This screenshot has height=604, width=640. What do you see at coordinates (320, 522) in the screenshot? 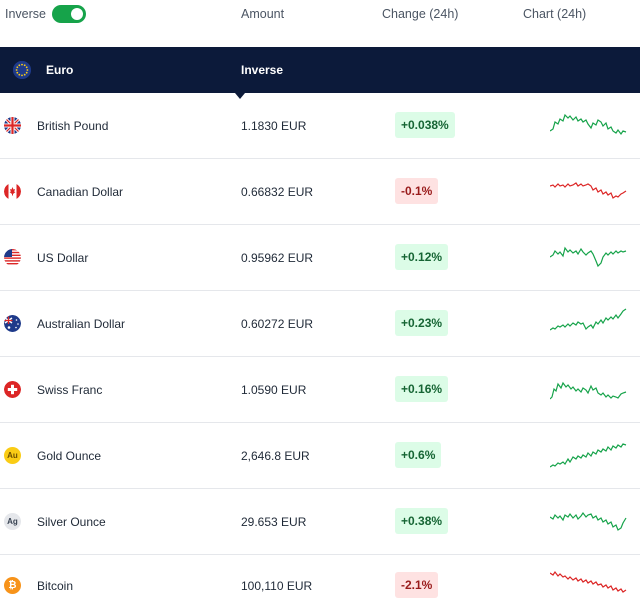
I see `table-row: Ag Silver Ounce 29.653 EUR +0.38%` at bounding box center [320, 522].